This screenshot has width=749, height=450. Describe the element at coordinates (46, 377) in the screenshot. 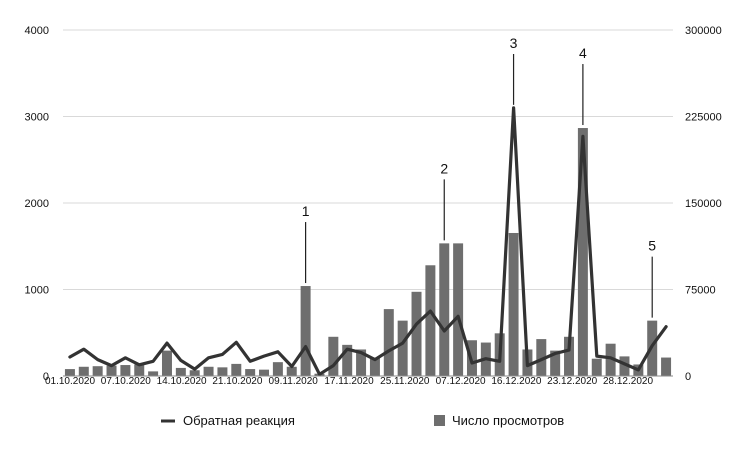

I see `y-left-tick-label: 0` at that location.